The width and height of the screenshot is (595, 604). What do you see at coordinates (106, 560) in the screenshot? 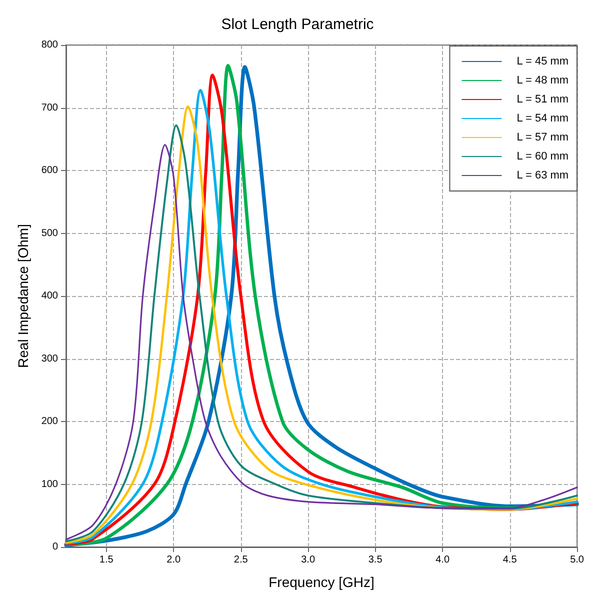
I see `x-tick-label: 1.5` at bounding box center [106, 560].